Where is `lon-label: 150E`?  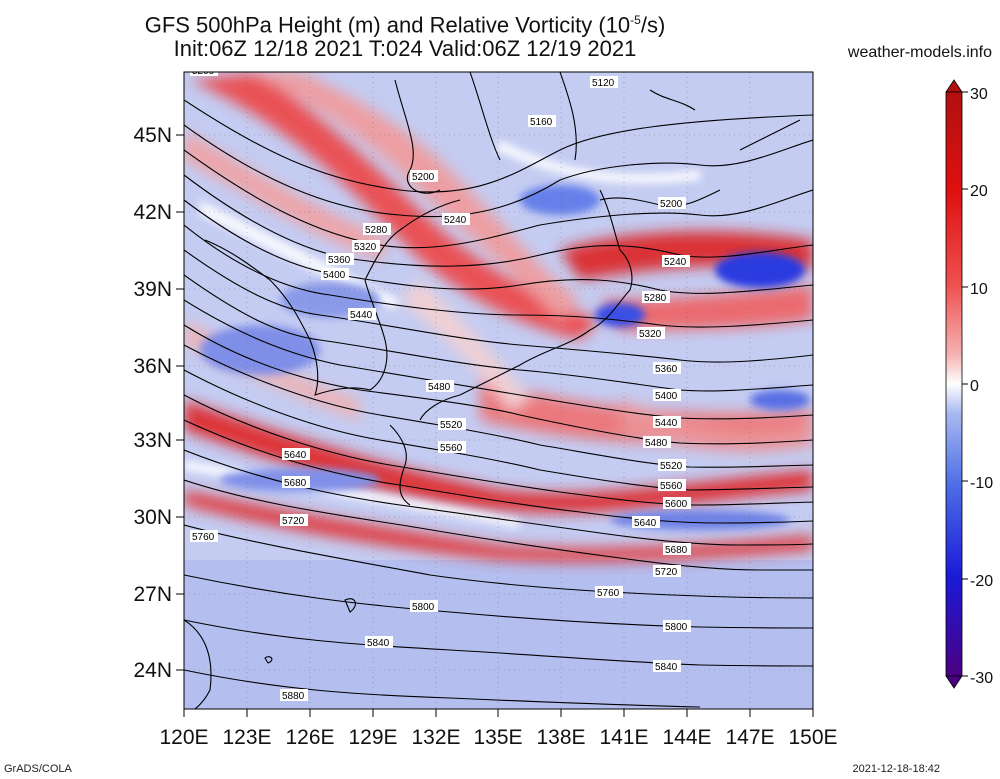
lon-label: 150E is located at coordinates (812, 737).